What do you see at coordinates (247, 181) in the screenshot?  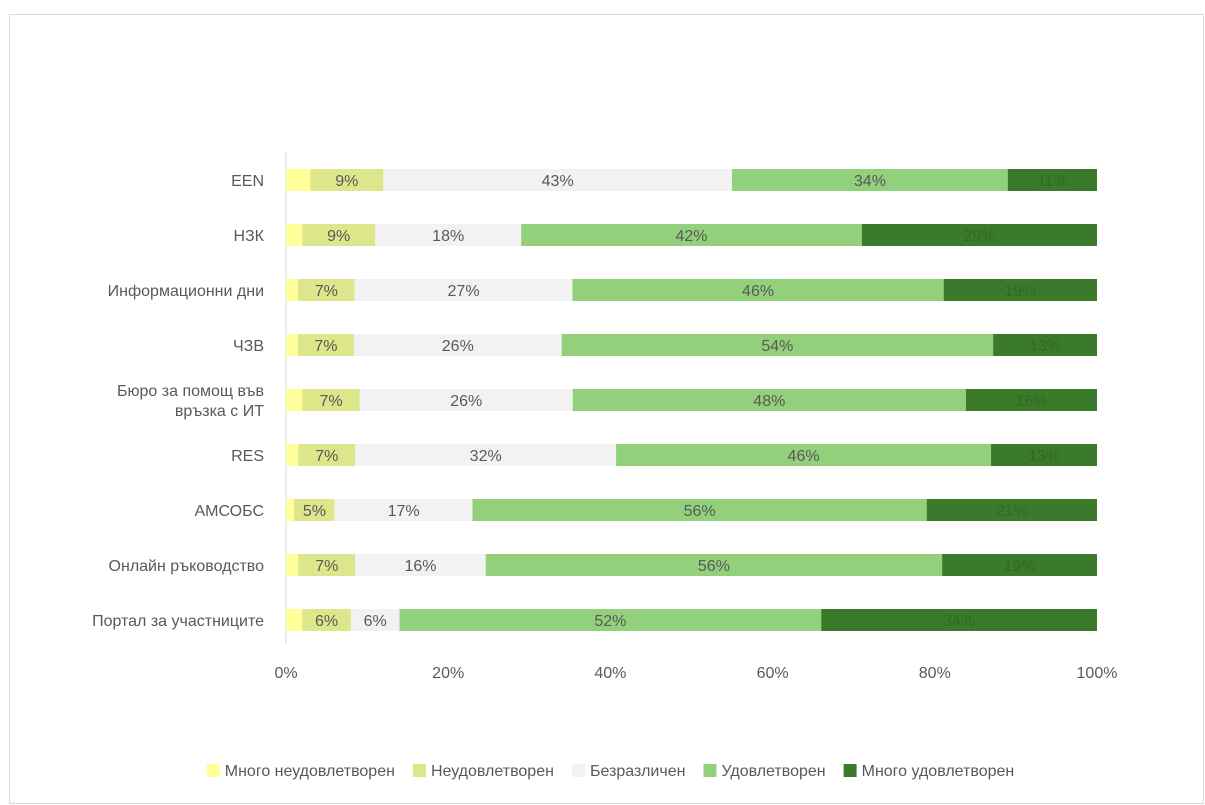 I see `category-label: EEN` at bounding box center [247, 181].